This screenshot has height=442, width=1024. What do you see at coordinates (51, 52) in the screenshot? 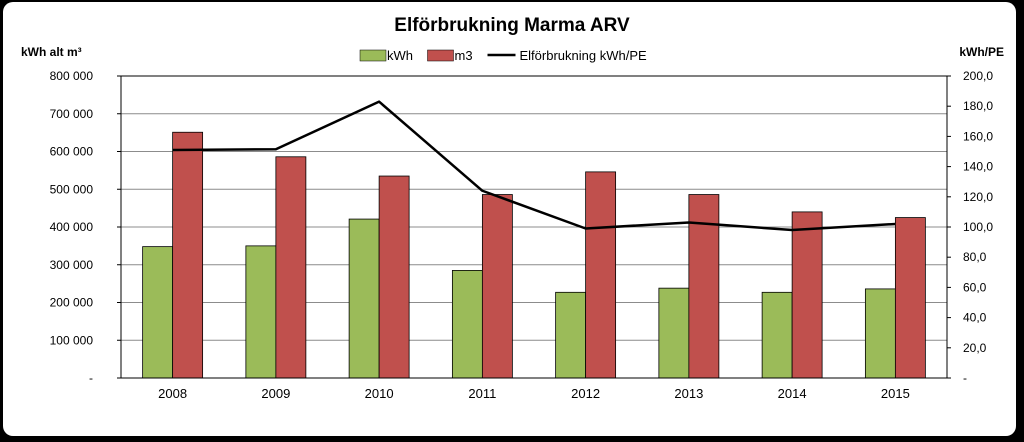
I see `left-axis-label: kWh alt m³` at bounding box center [51, 52].